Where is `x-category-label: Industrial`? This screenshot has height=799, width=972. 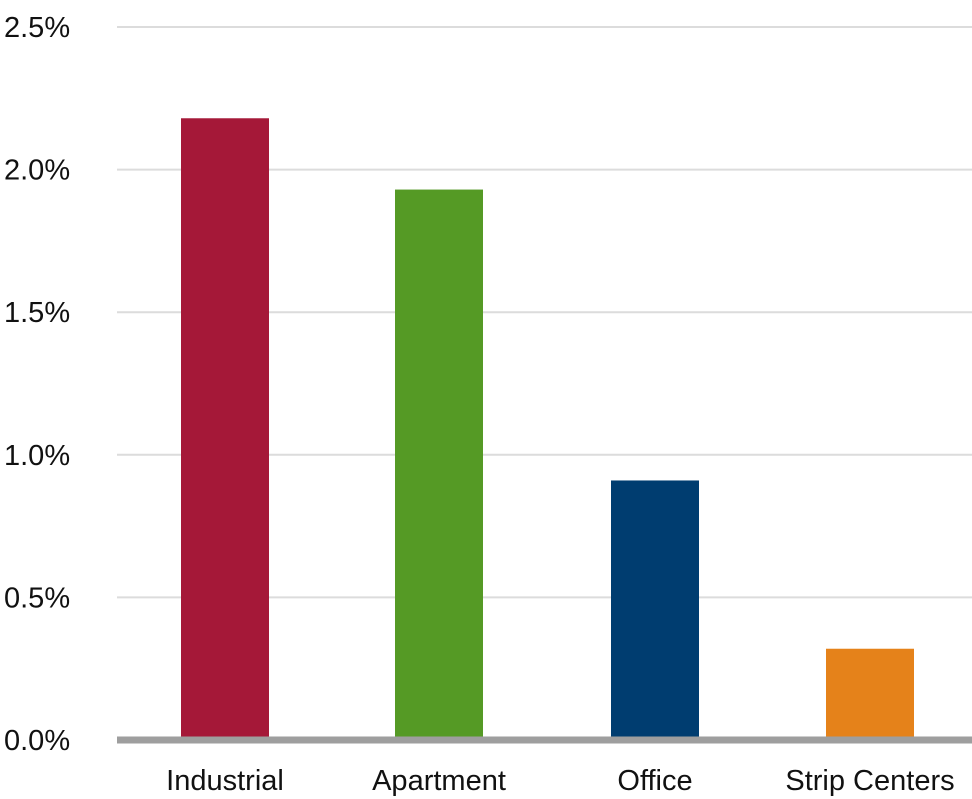 x-category-label: Industrial is located at coordinates (225, 781).